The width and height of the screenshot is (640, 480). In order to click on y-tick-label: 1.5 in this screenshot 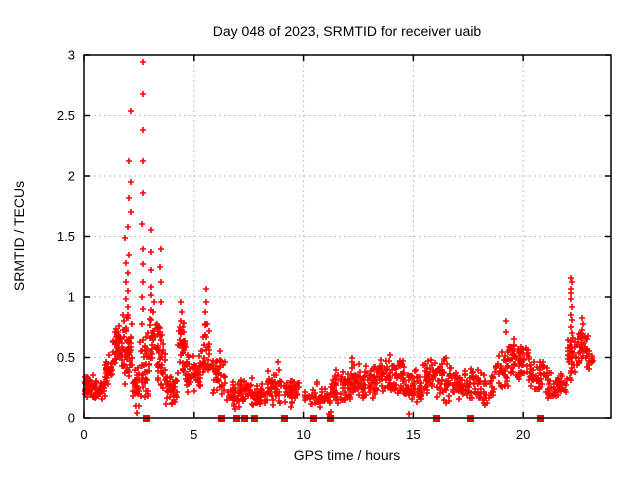, I will do `click(66, 236)`.